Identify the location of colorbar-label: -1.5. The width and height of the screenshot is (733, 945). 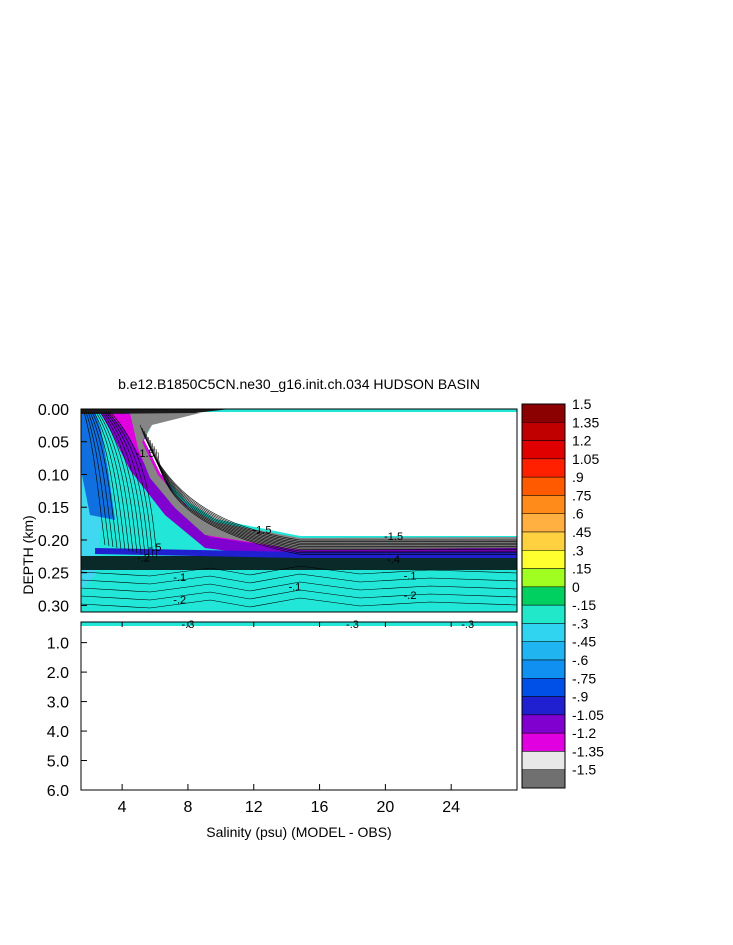
(584, 770).